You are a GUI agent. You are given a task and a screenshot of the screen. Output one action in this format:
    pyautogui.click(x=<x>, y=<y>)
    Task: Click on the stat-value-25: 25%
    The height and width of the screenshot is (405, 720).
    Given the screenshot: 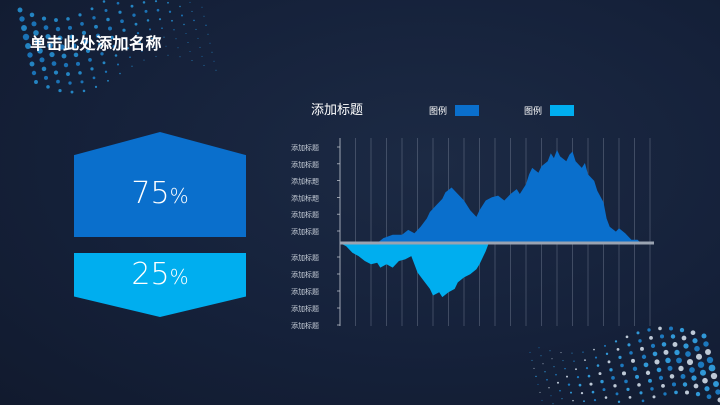 What is the action you would take?
    pyautogui.click(x=160, y=274)
    